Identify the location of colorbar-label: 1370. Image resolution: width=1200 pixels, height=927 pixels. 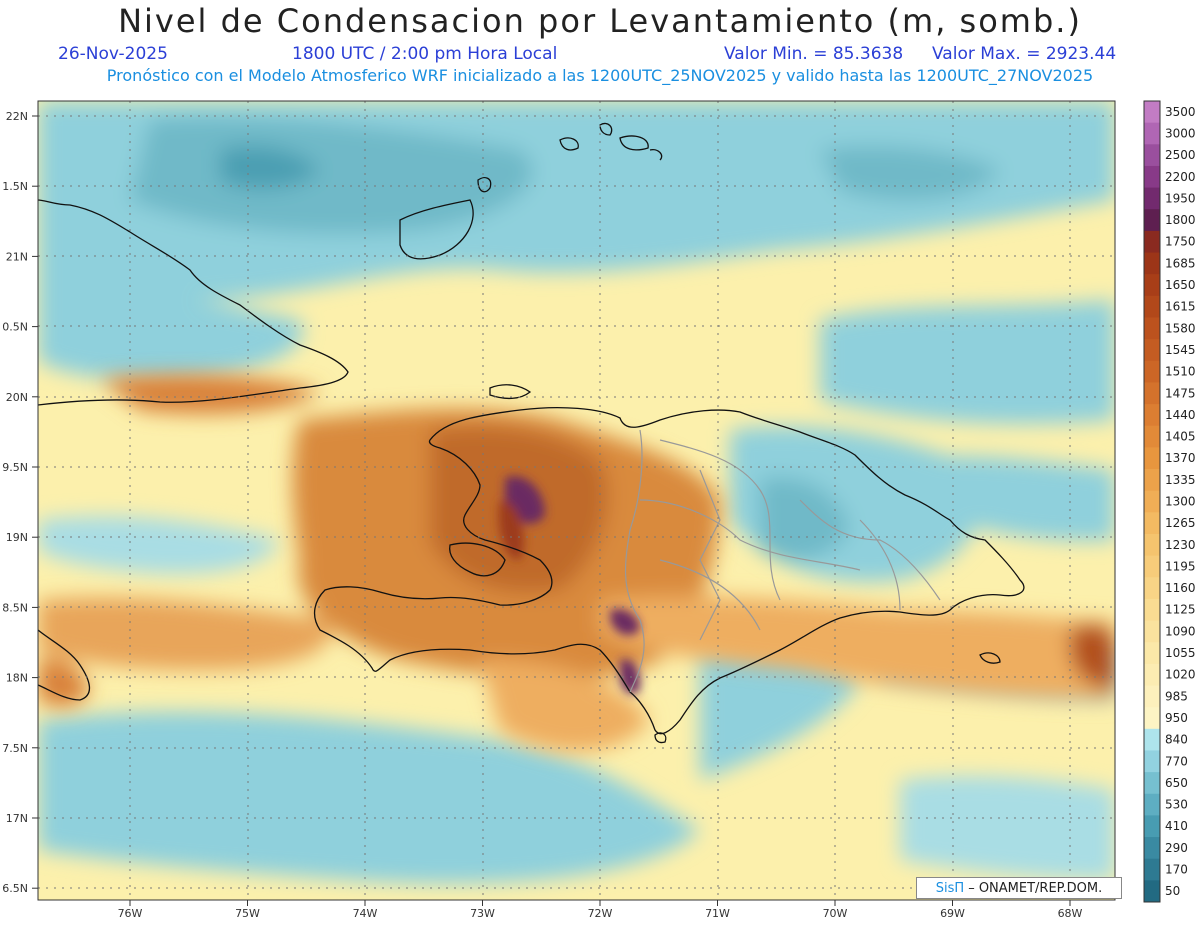
(1180, 458).